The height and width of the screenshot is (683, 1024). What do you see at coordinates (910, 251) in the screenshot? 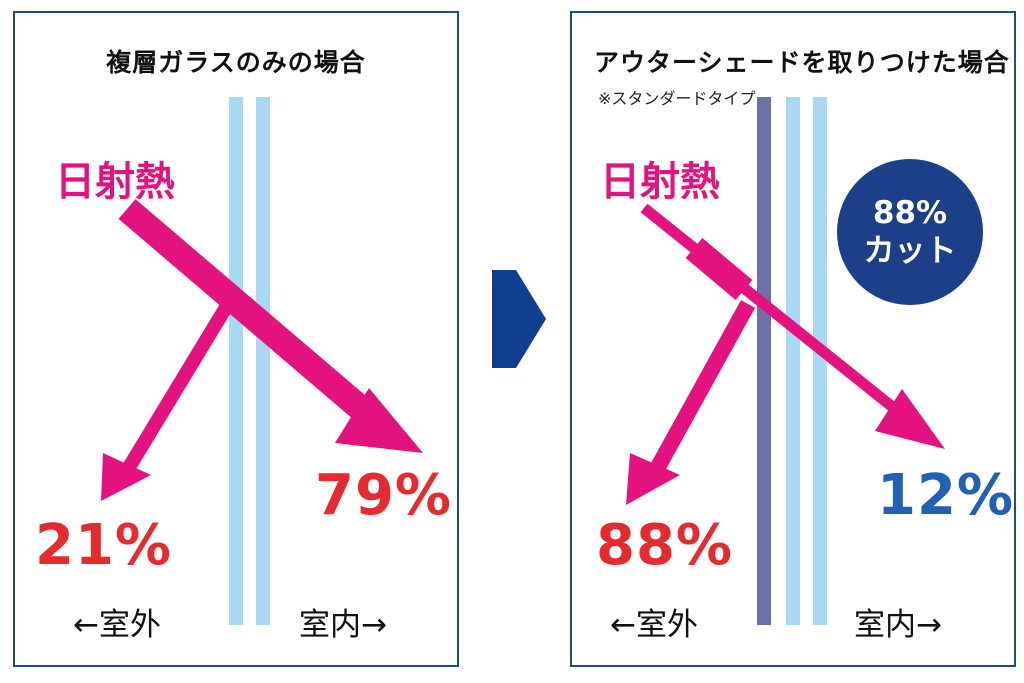
I see `badge-cut: カット` at bounding box center [910, 251].